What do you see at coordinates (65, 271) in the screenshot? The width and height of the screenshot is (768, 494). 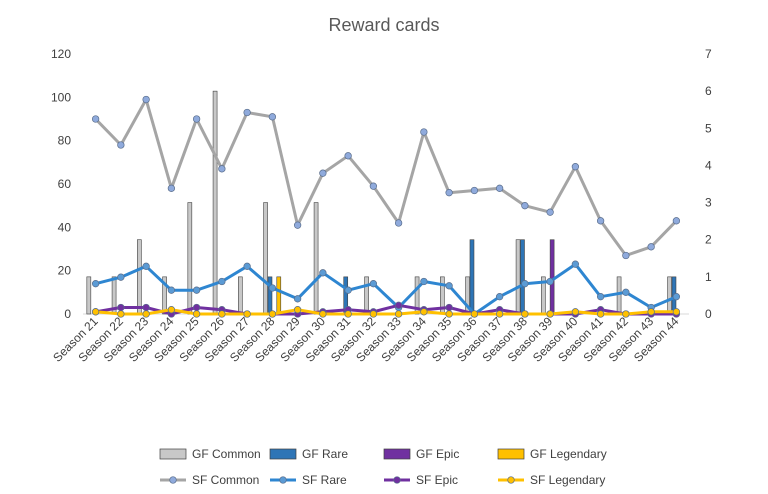 I see `y-left-tick-label: 20` at bounding box center [65, 271].